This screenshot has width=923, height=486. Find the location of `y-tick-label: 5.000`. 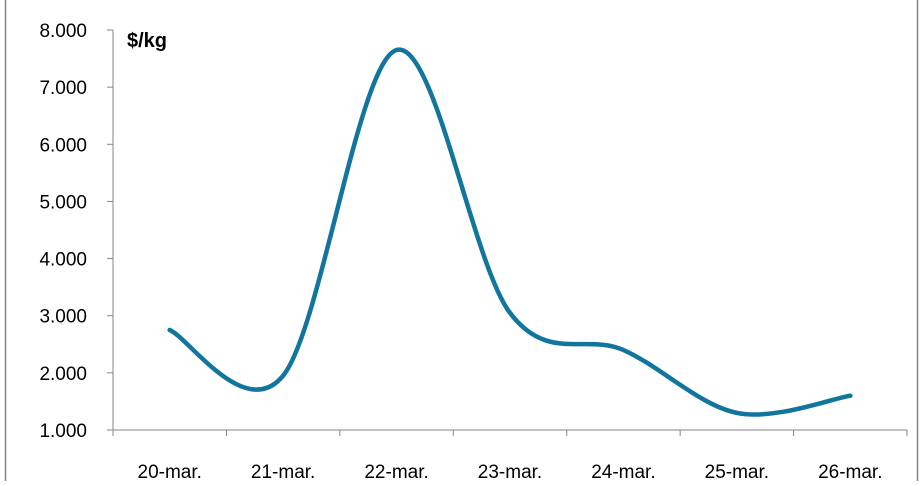

y-tick-label: 5.000 is located at coordinates (63, 202).